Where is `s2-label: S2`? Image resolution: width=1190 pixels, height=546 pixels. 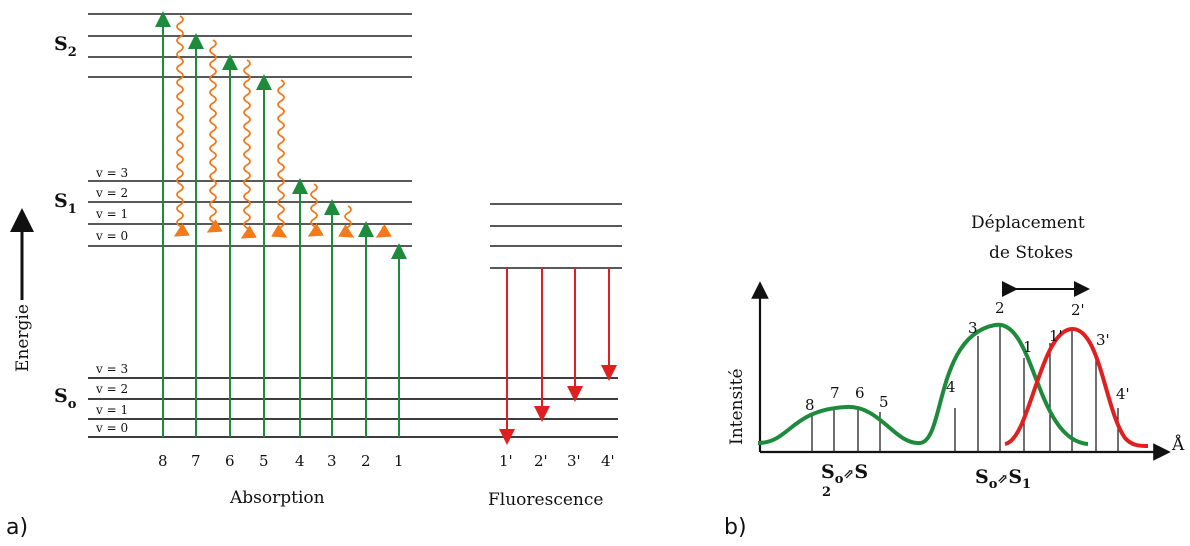
s2-label: S2 is located at coordinates (65, 46).